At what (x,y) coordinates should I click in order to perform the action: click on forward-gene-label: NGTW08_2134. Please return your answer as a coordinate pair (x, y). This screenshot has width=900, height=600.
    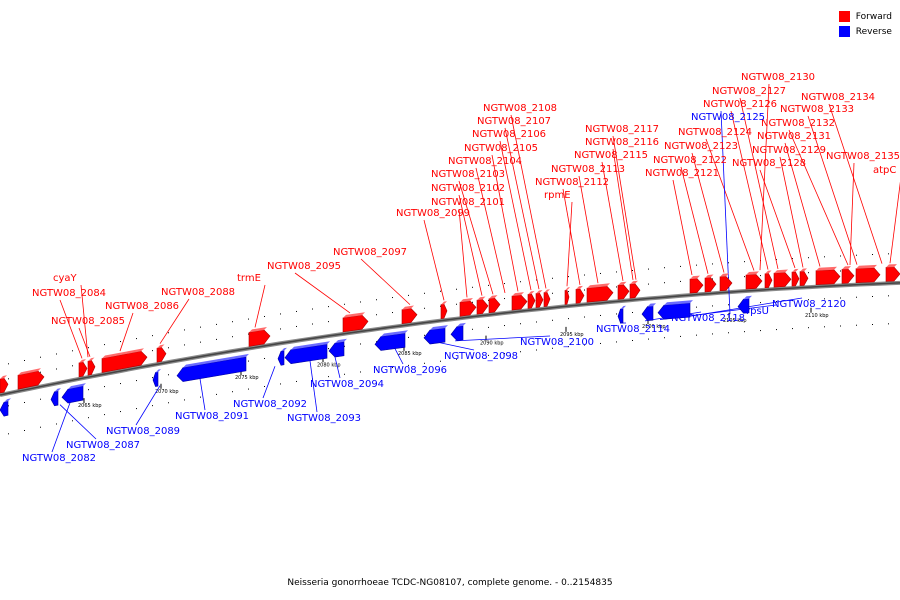
    Looking at the image, I should click on (838, 97).